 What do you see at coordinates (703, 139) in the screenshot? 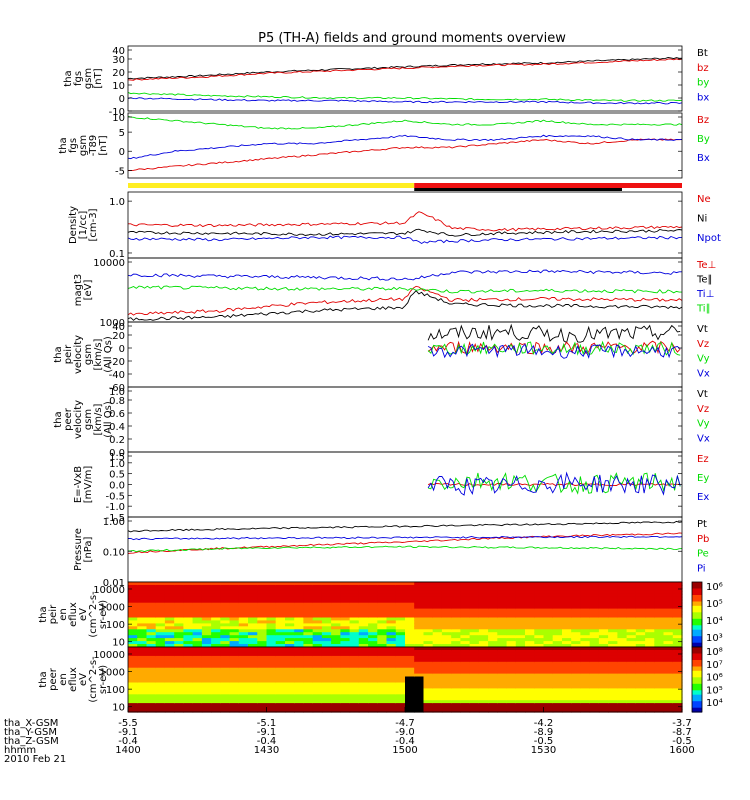
I see `legend-entry: By` at bounding box center [703, 139].